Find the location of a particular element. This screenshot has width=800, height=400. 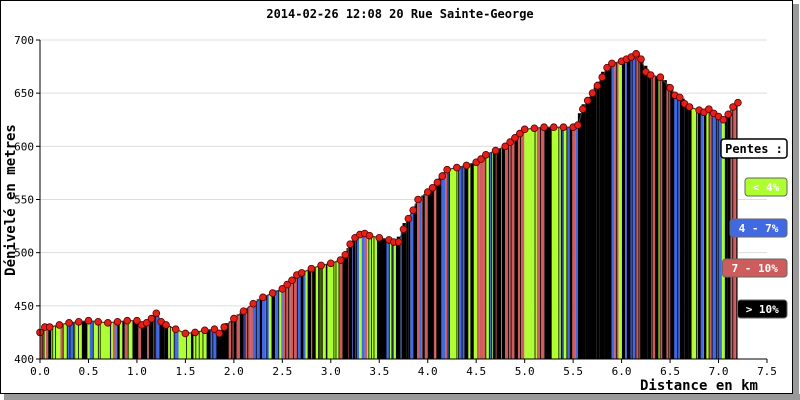

x-tick-label: 3.5 is located at coordinates (379, 371).